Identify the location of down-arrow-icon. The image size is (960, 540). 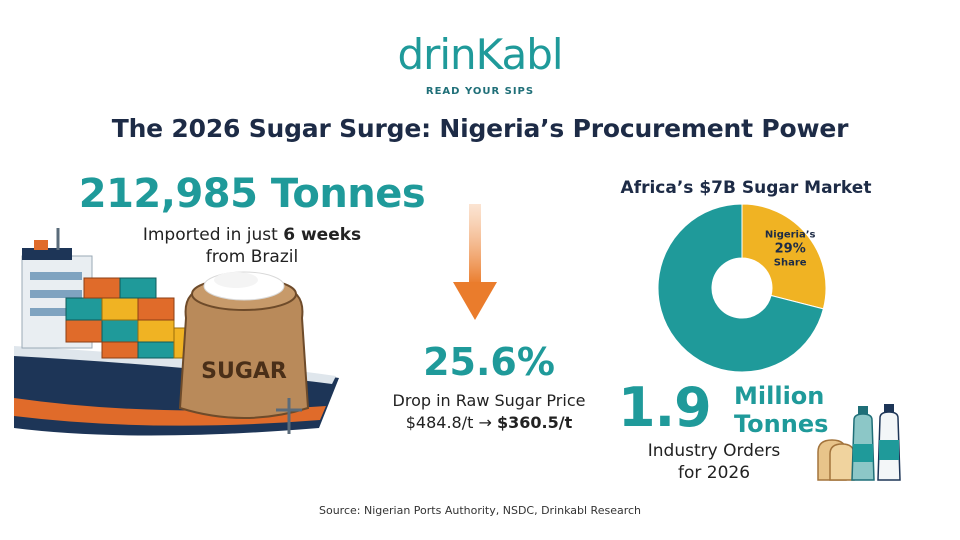
(475, 262).